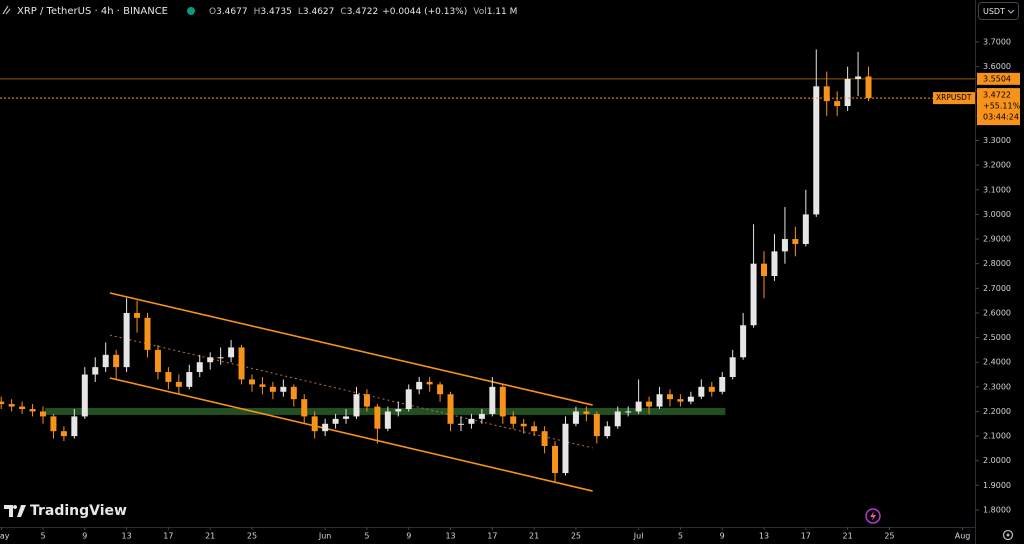  Describe the element at coordinates (92, 11) in the screenshot. I see `symbol-title: XRP / TetherUS · 4h · BINANCE` at that location.